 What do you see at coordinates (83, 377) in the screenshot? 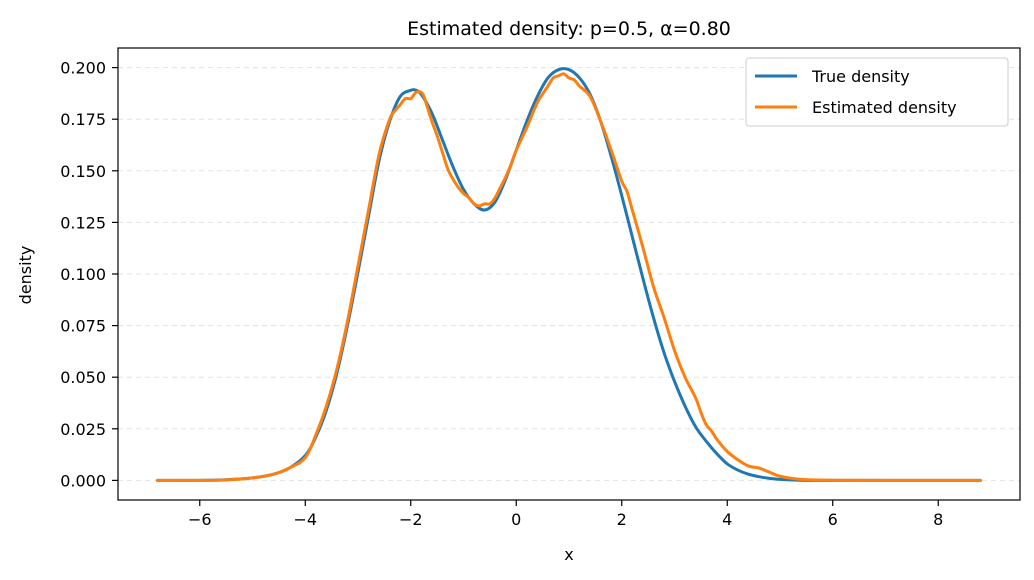
I see `y-tick-label: 0.050` at bounding box center [83, 377].